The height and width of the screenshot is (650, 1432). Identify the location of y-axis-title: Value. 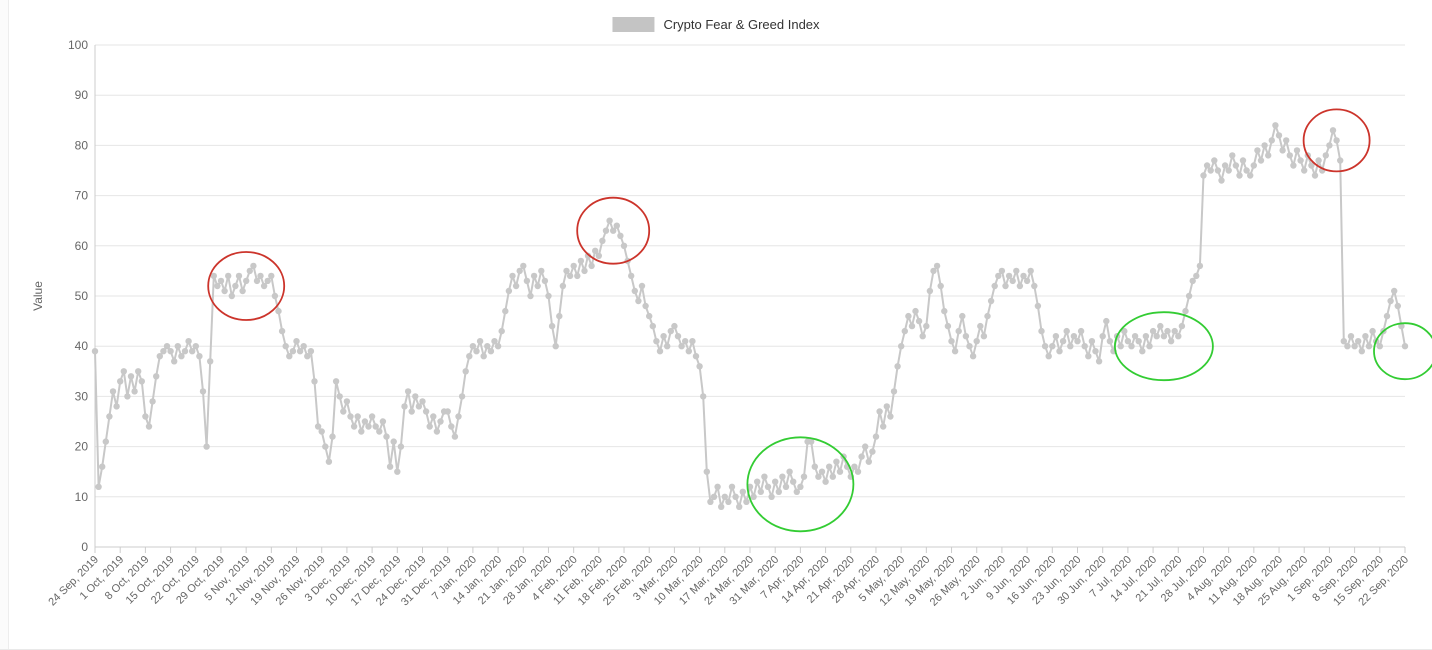
(38, 296).